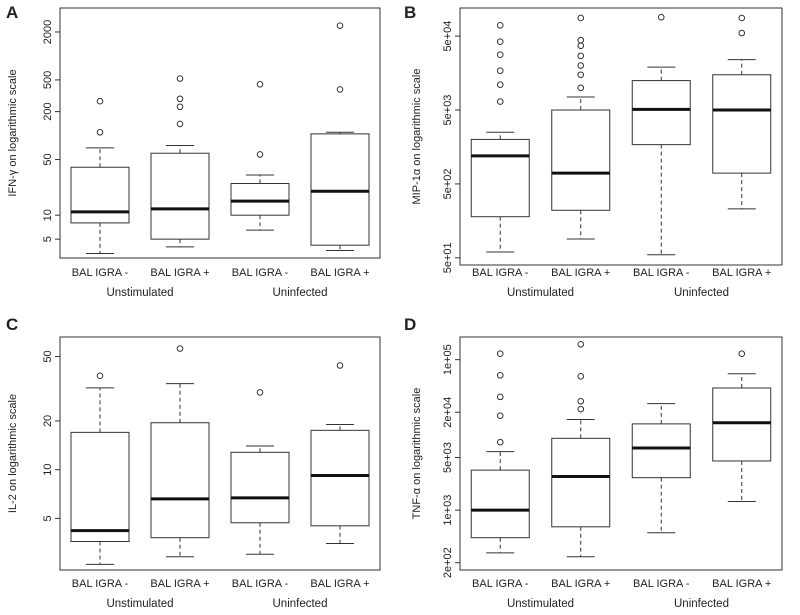  What do you see at coordinates (48, 239) in the screenshot?
I see `y-tick-label: 5` at bounding box center [48, 239].